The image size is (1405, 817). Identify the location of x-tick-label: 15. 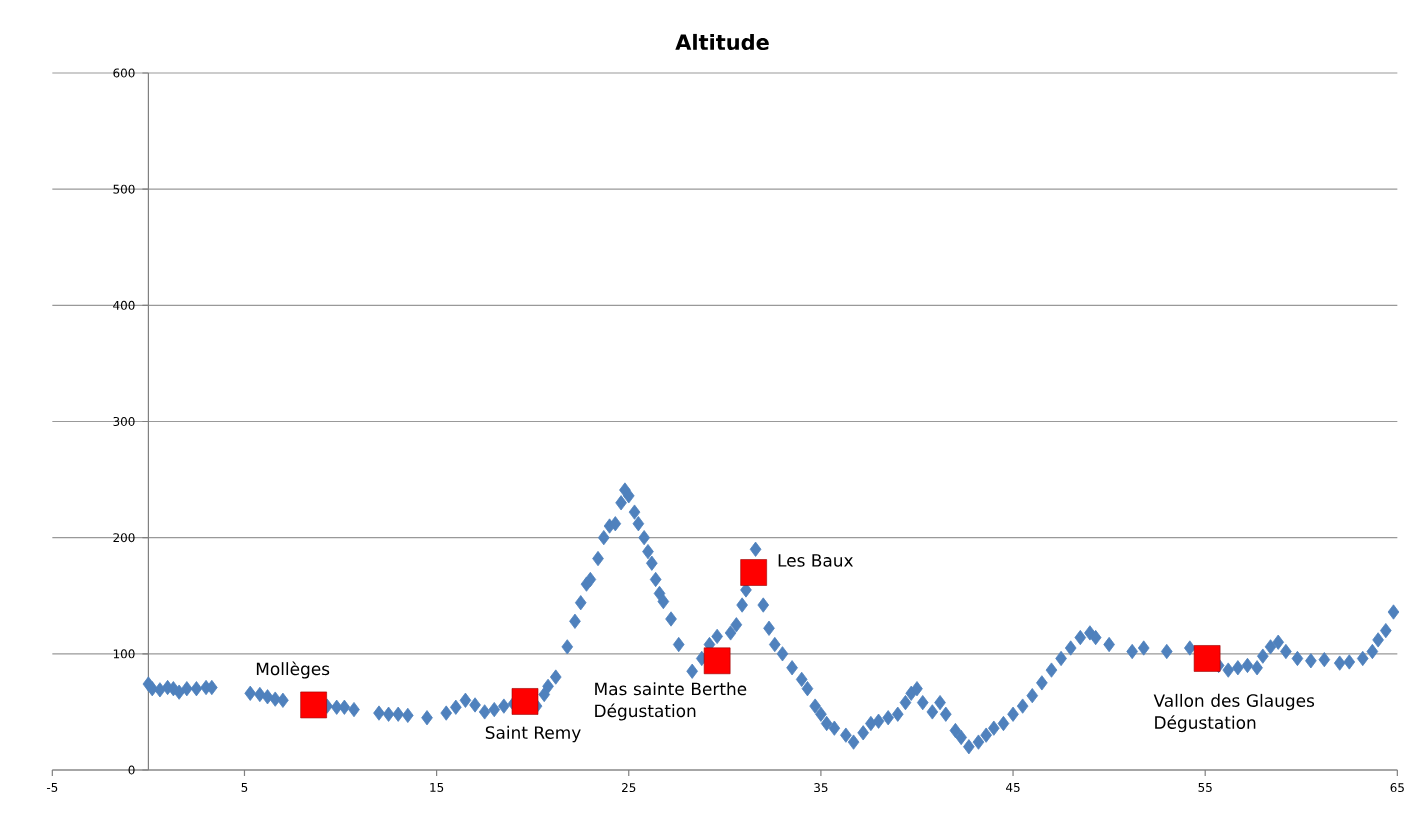
(437, 787).